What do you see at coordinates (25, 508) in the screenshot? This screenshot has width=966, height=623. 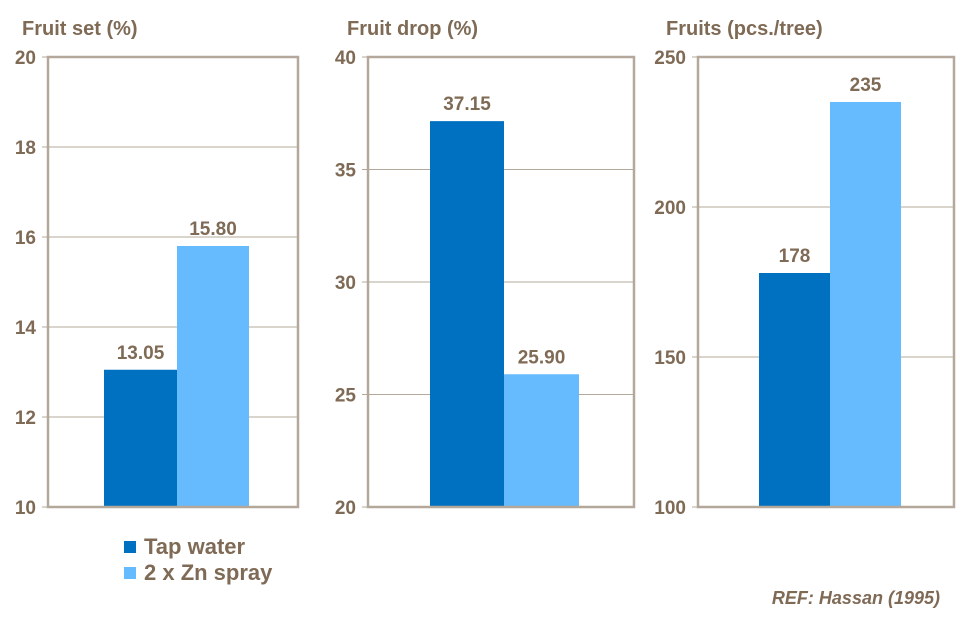 I see `y-tick-label: 10` at bounding box center [25, 508].